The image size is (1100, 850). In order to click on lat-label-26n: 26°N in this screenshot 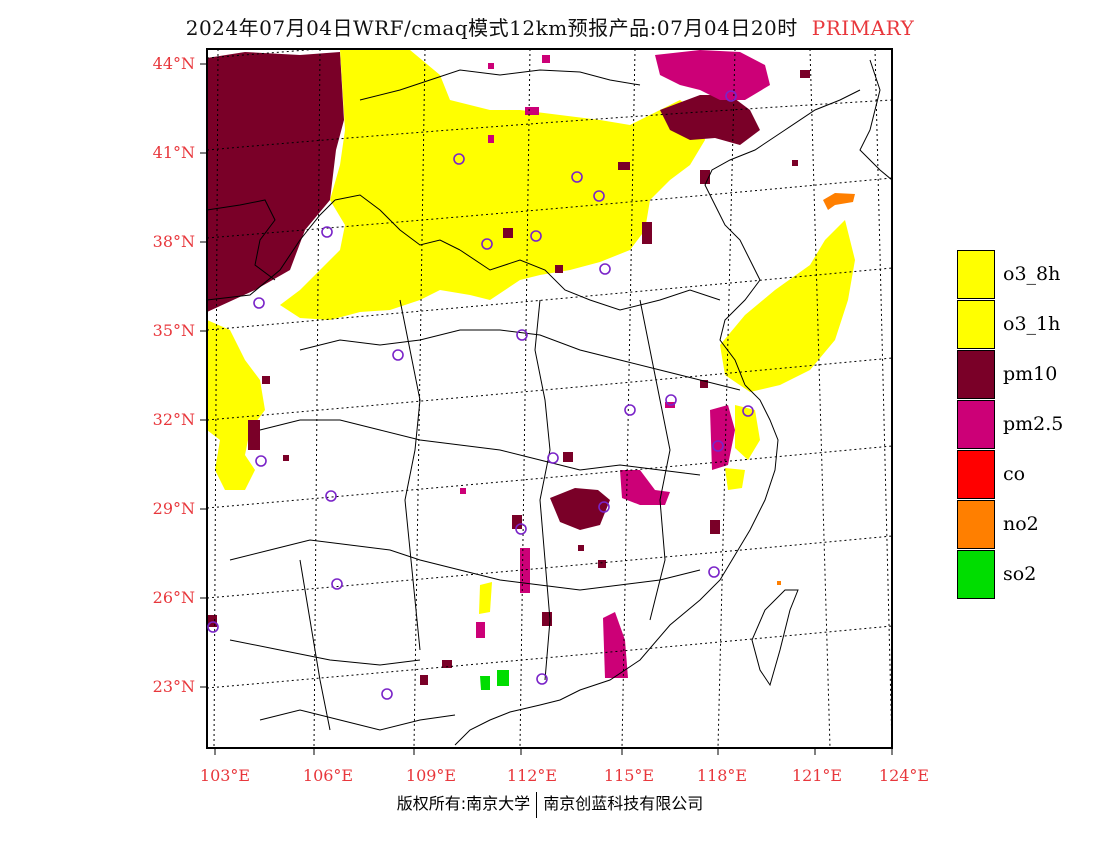, I will do `click(173, 597)`.